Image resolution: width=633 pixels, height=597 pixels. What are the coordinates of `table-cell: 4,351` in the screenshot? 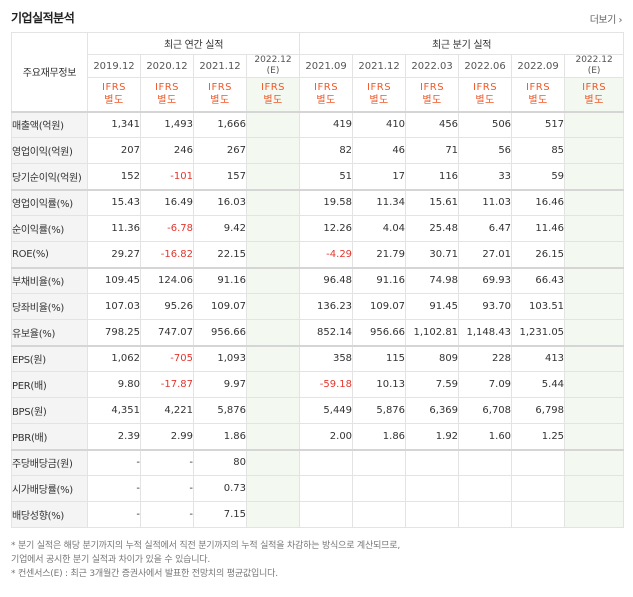 It's located at (114, 410).